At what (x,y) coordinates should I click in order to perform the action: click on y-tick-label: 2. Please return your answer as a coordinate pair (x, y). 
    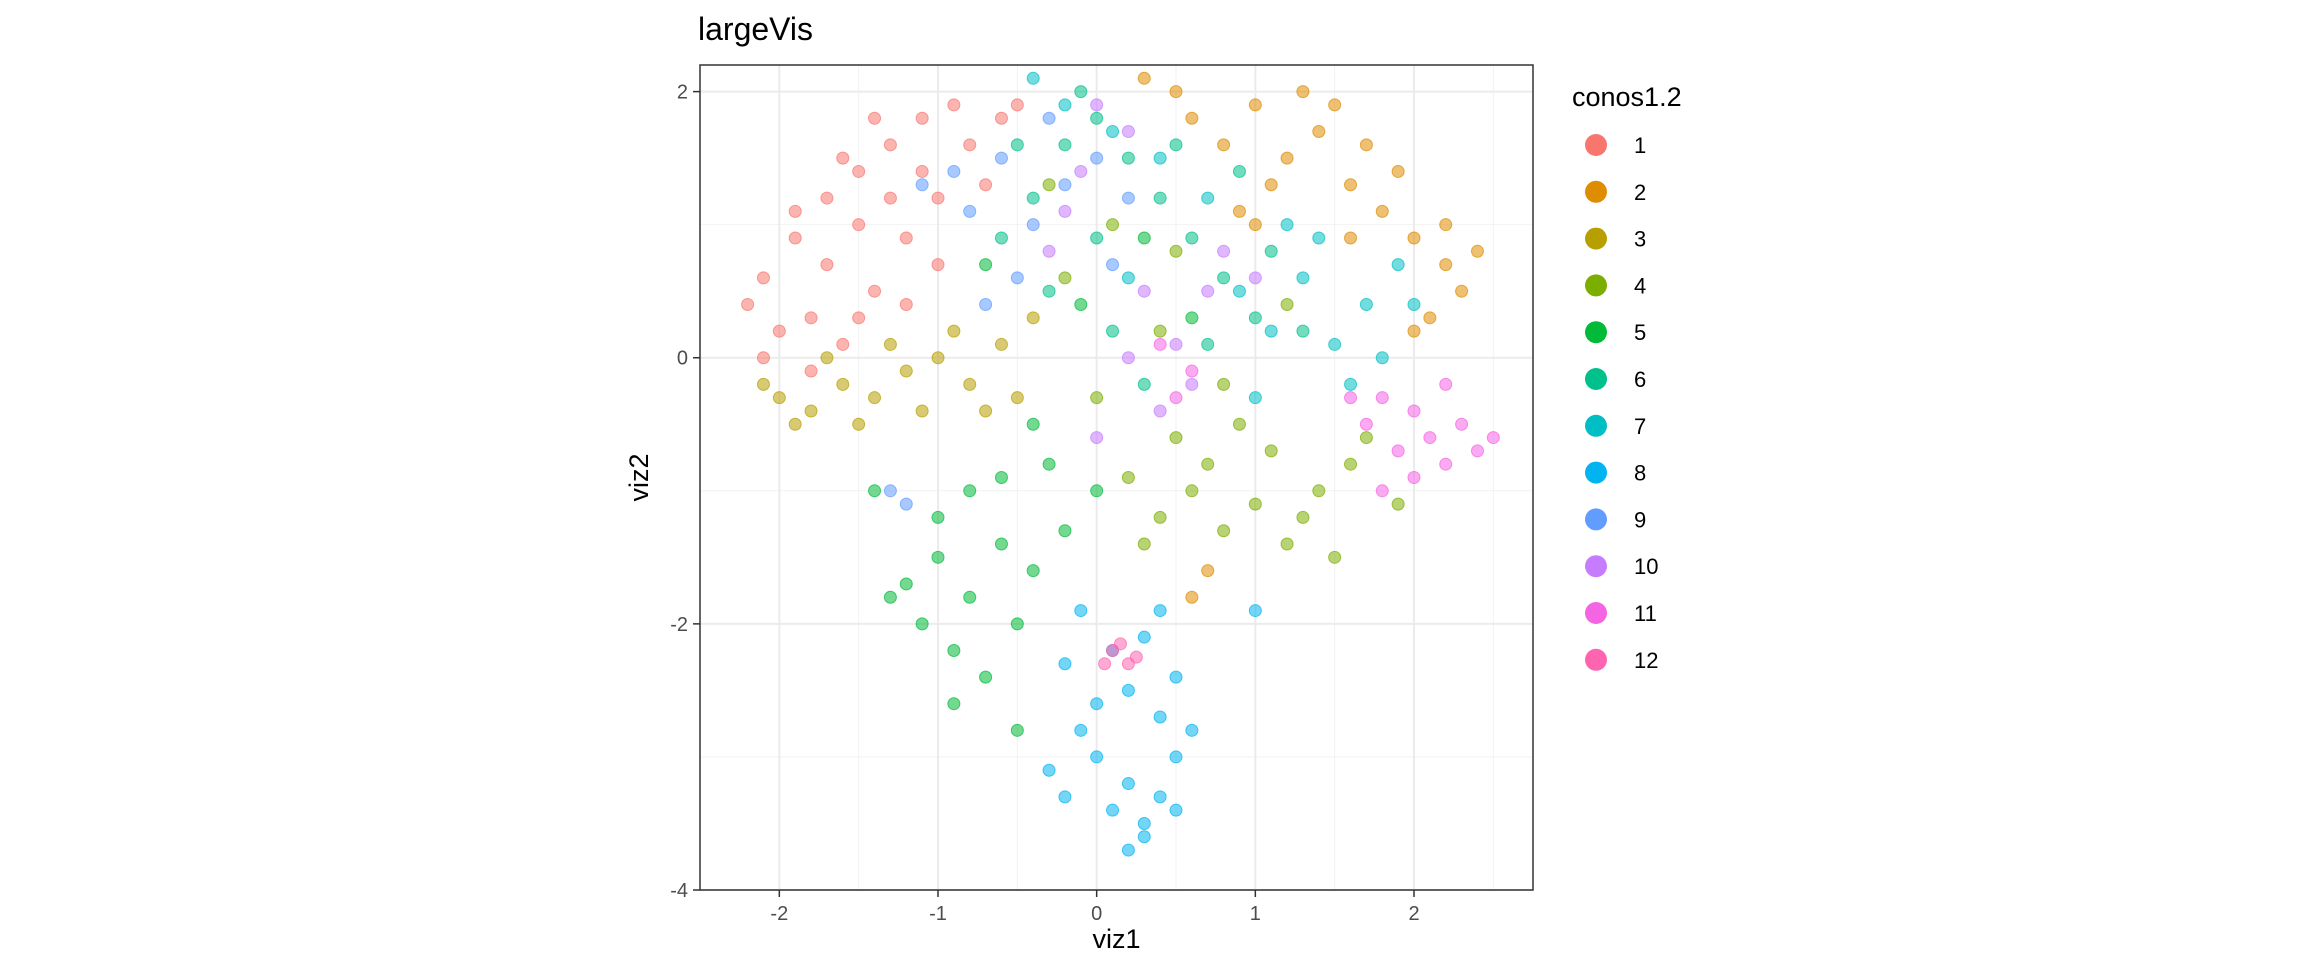
    Looking at the image, I should click on (682, 93).